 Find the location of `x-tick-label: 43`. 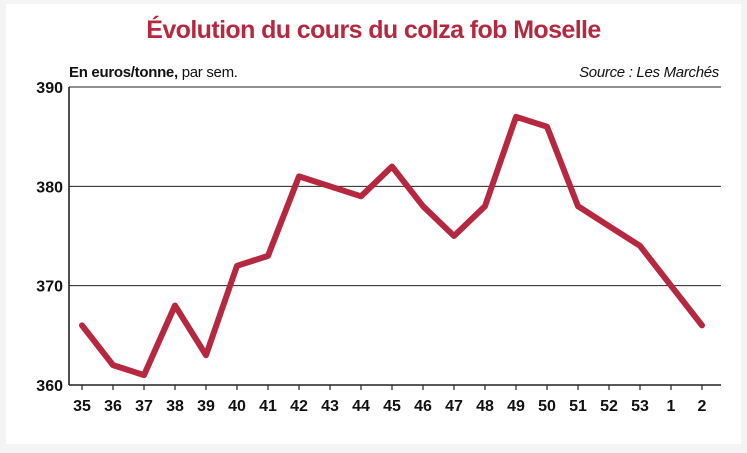

x-tick-label: 43 is located at coordinates (330, 406).